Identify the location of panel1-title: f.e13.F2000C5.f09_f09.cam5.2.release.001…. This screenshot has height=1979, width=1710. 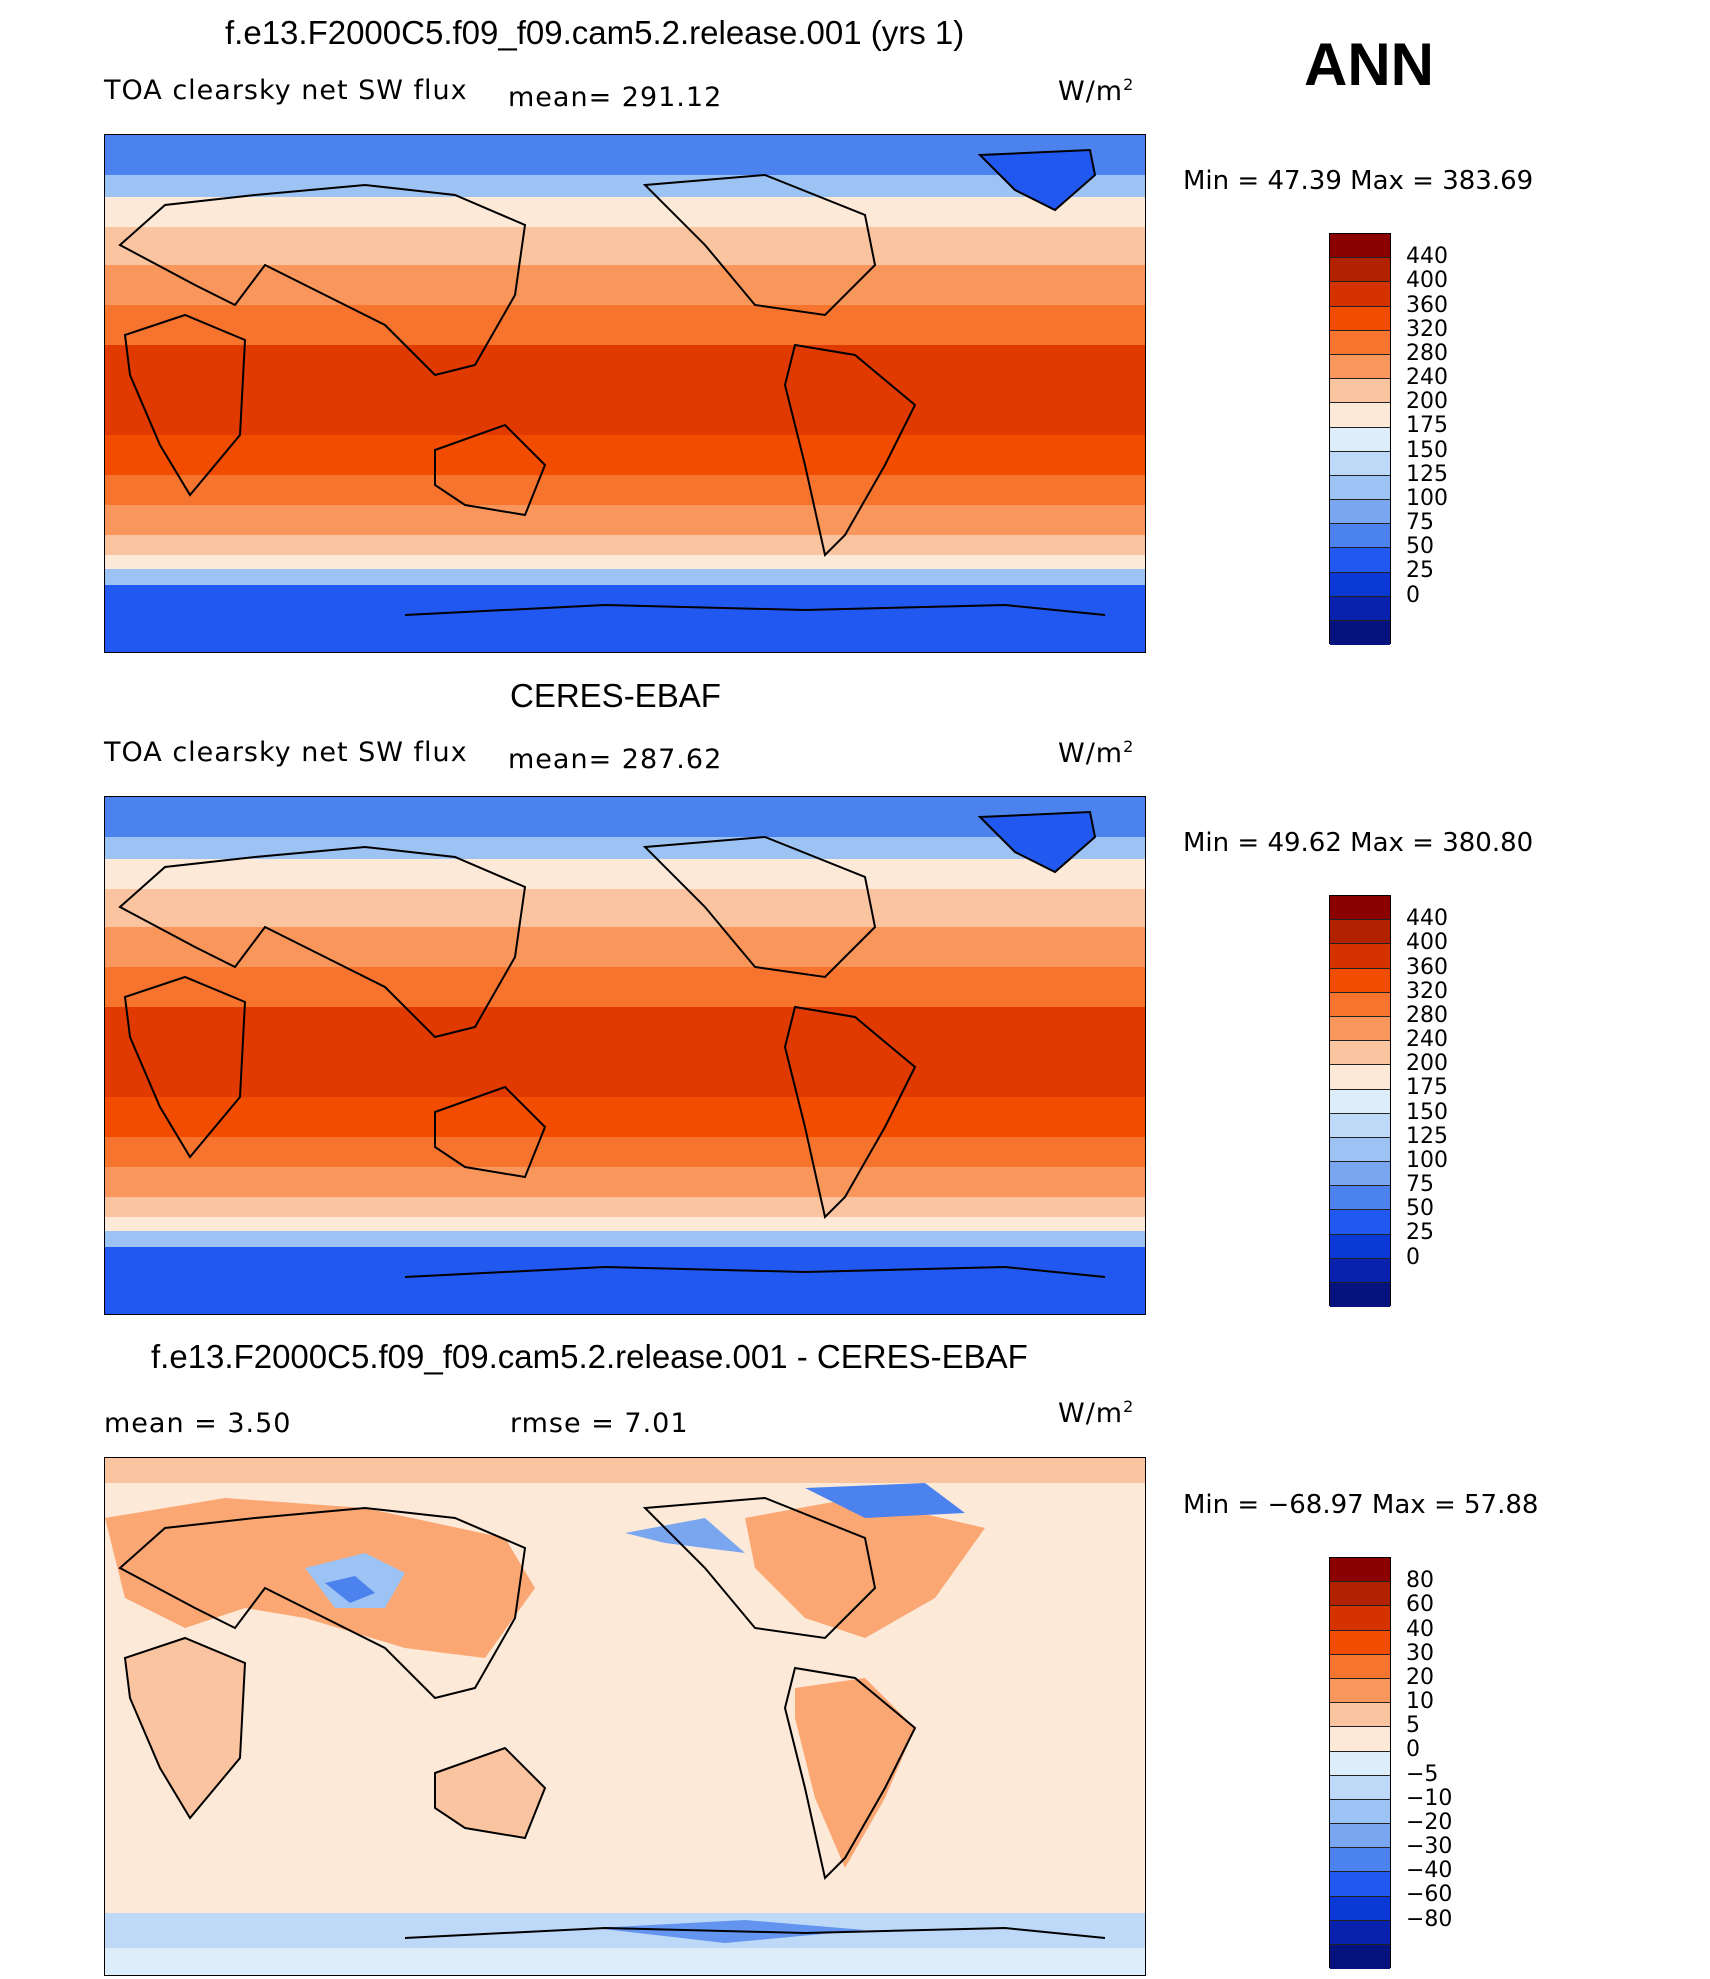
(595, 32).